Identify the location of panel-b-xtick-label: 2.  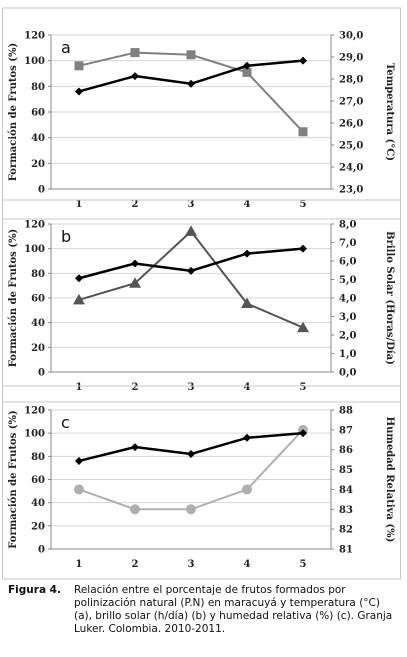
(135, 387).